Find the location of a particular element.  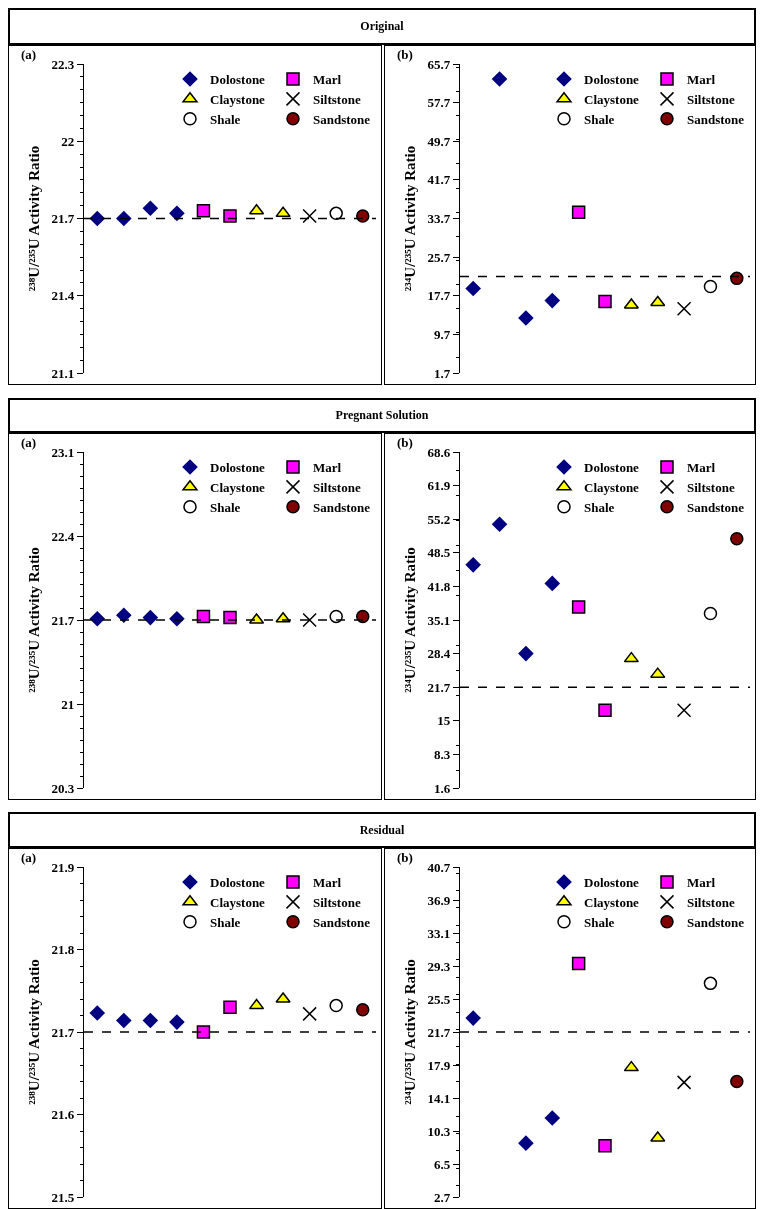

y-tick-label: 15 is located at coordinates (444, 721).